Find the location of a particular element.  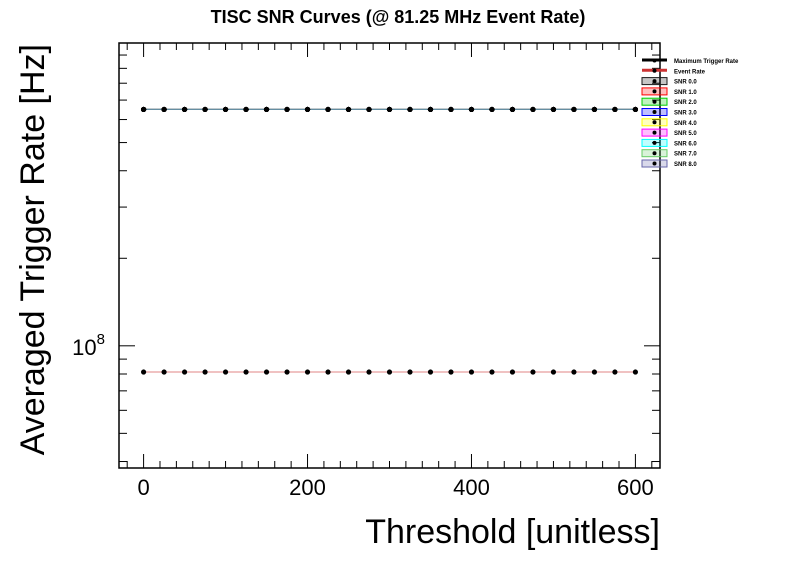

x-tick-label: 200 is located at coordinates (307, 487).